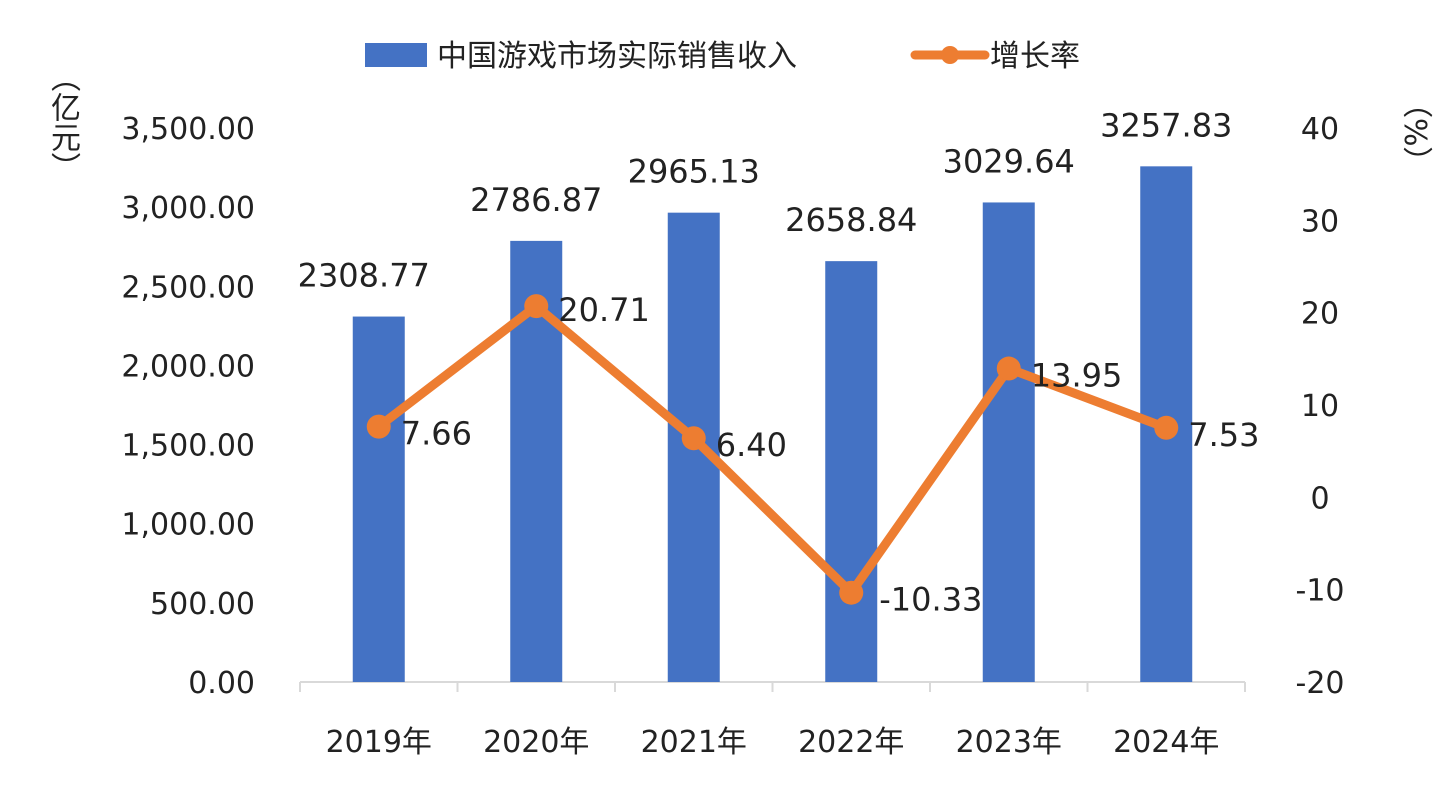 This screenshot has width=1439, height=788. I want to click on right-y-tick-label: -20, so click(1320, 683).